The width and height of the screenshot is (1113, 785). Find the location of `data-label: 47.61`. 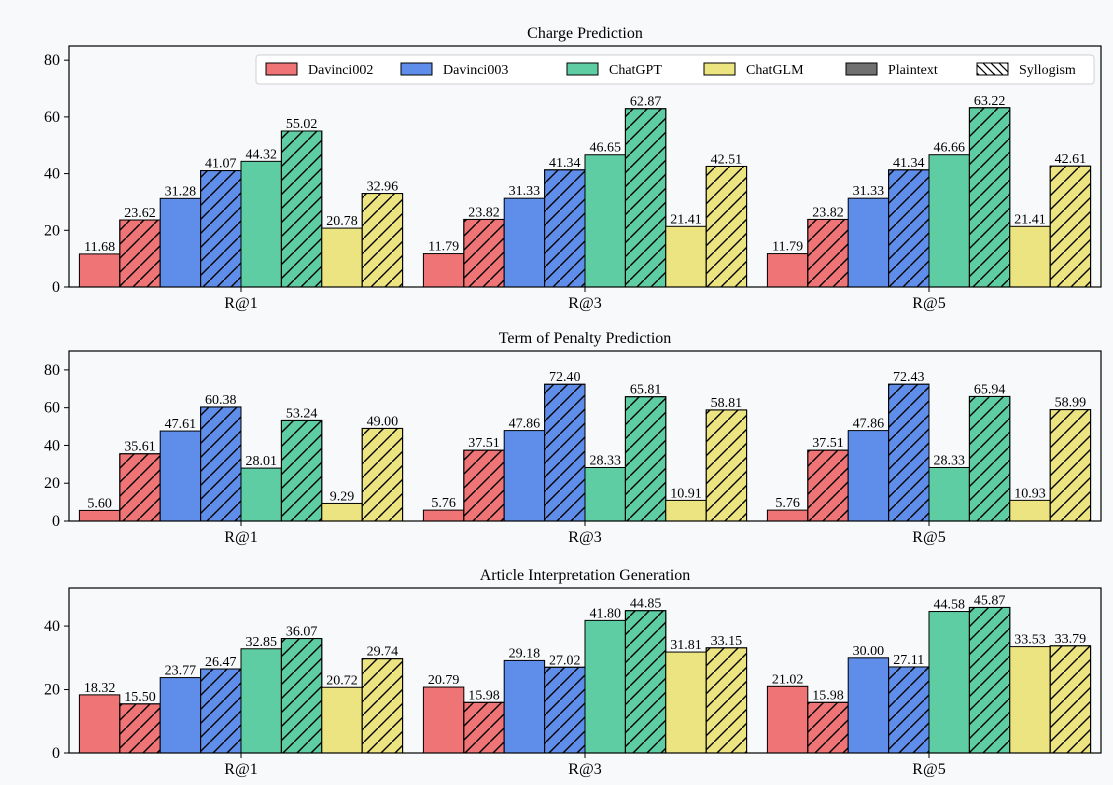

data-label: 47.61 is located at coordinates (181, 424).